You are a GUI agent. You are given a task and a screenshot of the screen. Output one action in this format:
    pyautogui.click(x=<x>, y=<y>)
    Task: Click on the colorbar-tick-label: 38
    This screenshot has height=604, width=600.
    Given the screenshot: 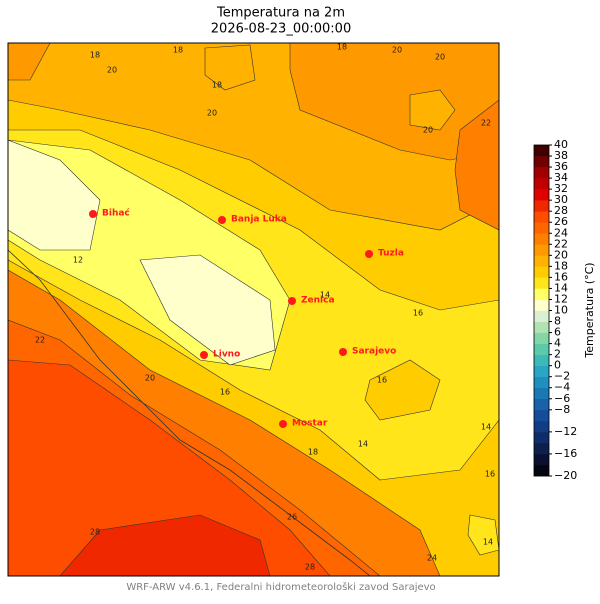 What is the action you would take?
    pyautogui.click(x=561, y=155)
    